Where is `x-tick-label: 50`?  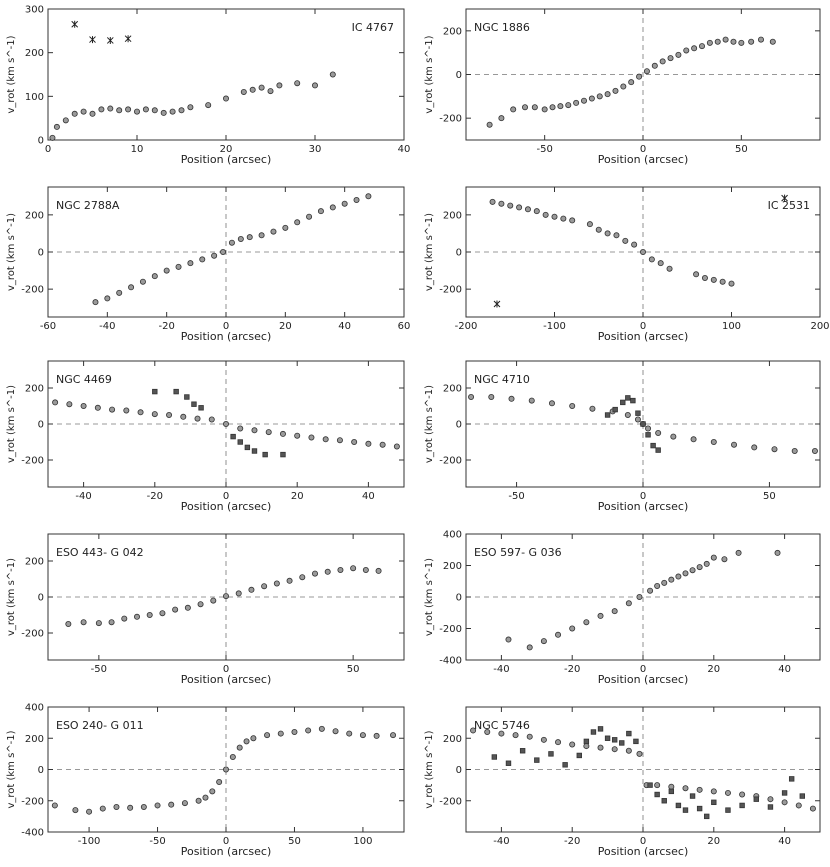 x-tick-label: 50 is located at coordinates (294, 841).